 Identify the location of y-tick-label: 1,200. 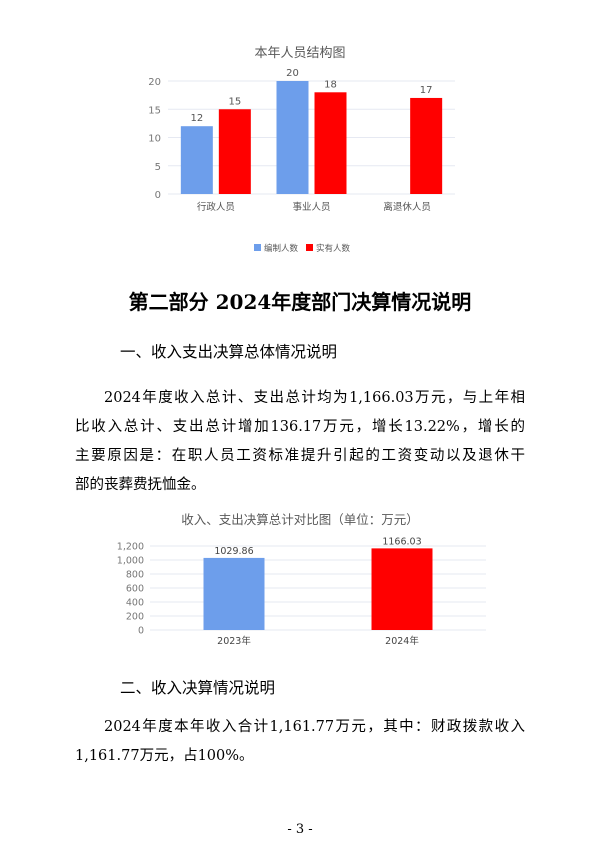
(130, 547).